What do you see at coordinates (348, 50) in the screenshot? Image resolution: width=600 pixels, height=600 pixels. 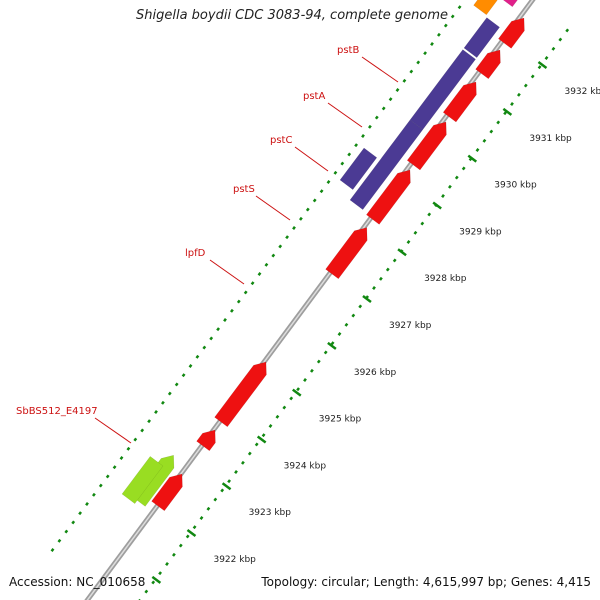 I see `gene-label: pstB` at bounding box center [348, 50].